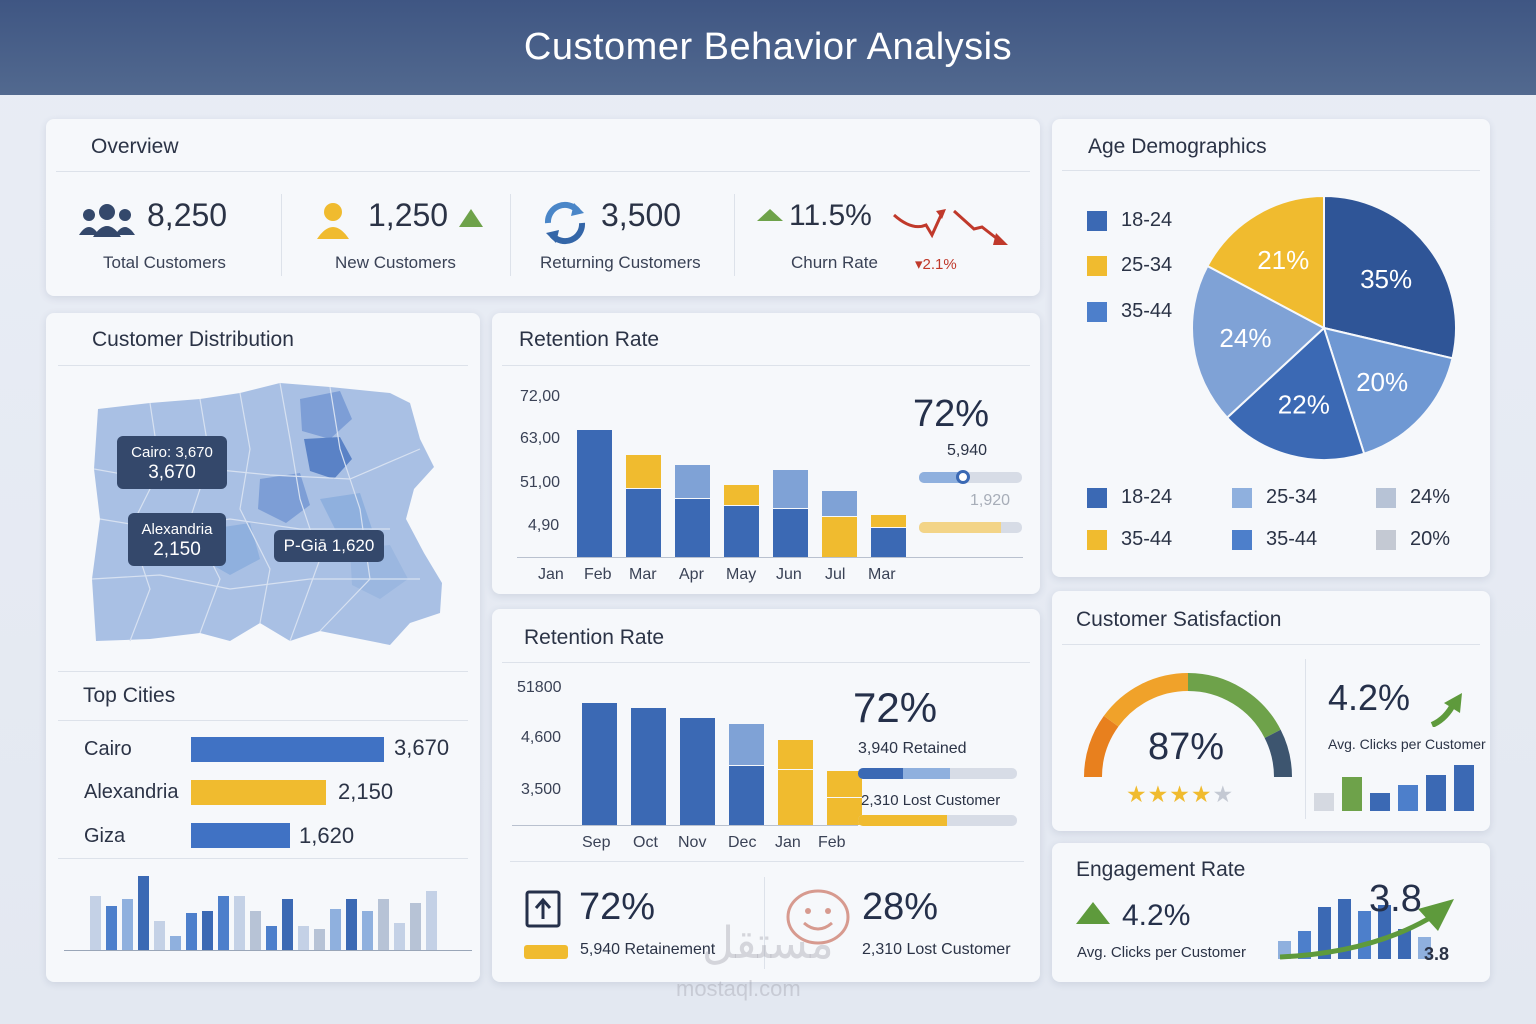  What do you see at coordinates (742, 842) in the screenshot?
I see `x-tick: Dec` at bounding box center [742, 842].